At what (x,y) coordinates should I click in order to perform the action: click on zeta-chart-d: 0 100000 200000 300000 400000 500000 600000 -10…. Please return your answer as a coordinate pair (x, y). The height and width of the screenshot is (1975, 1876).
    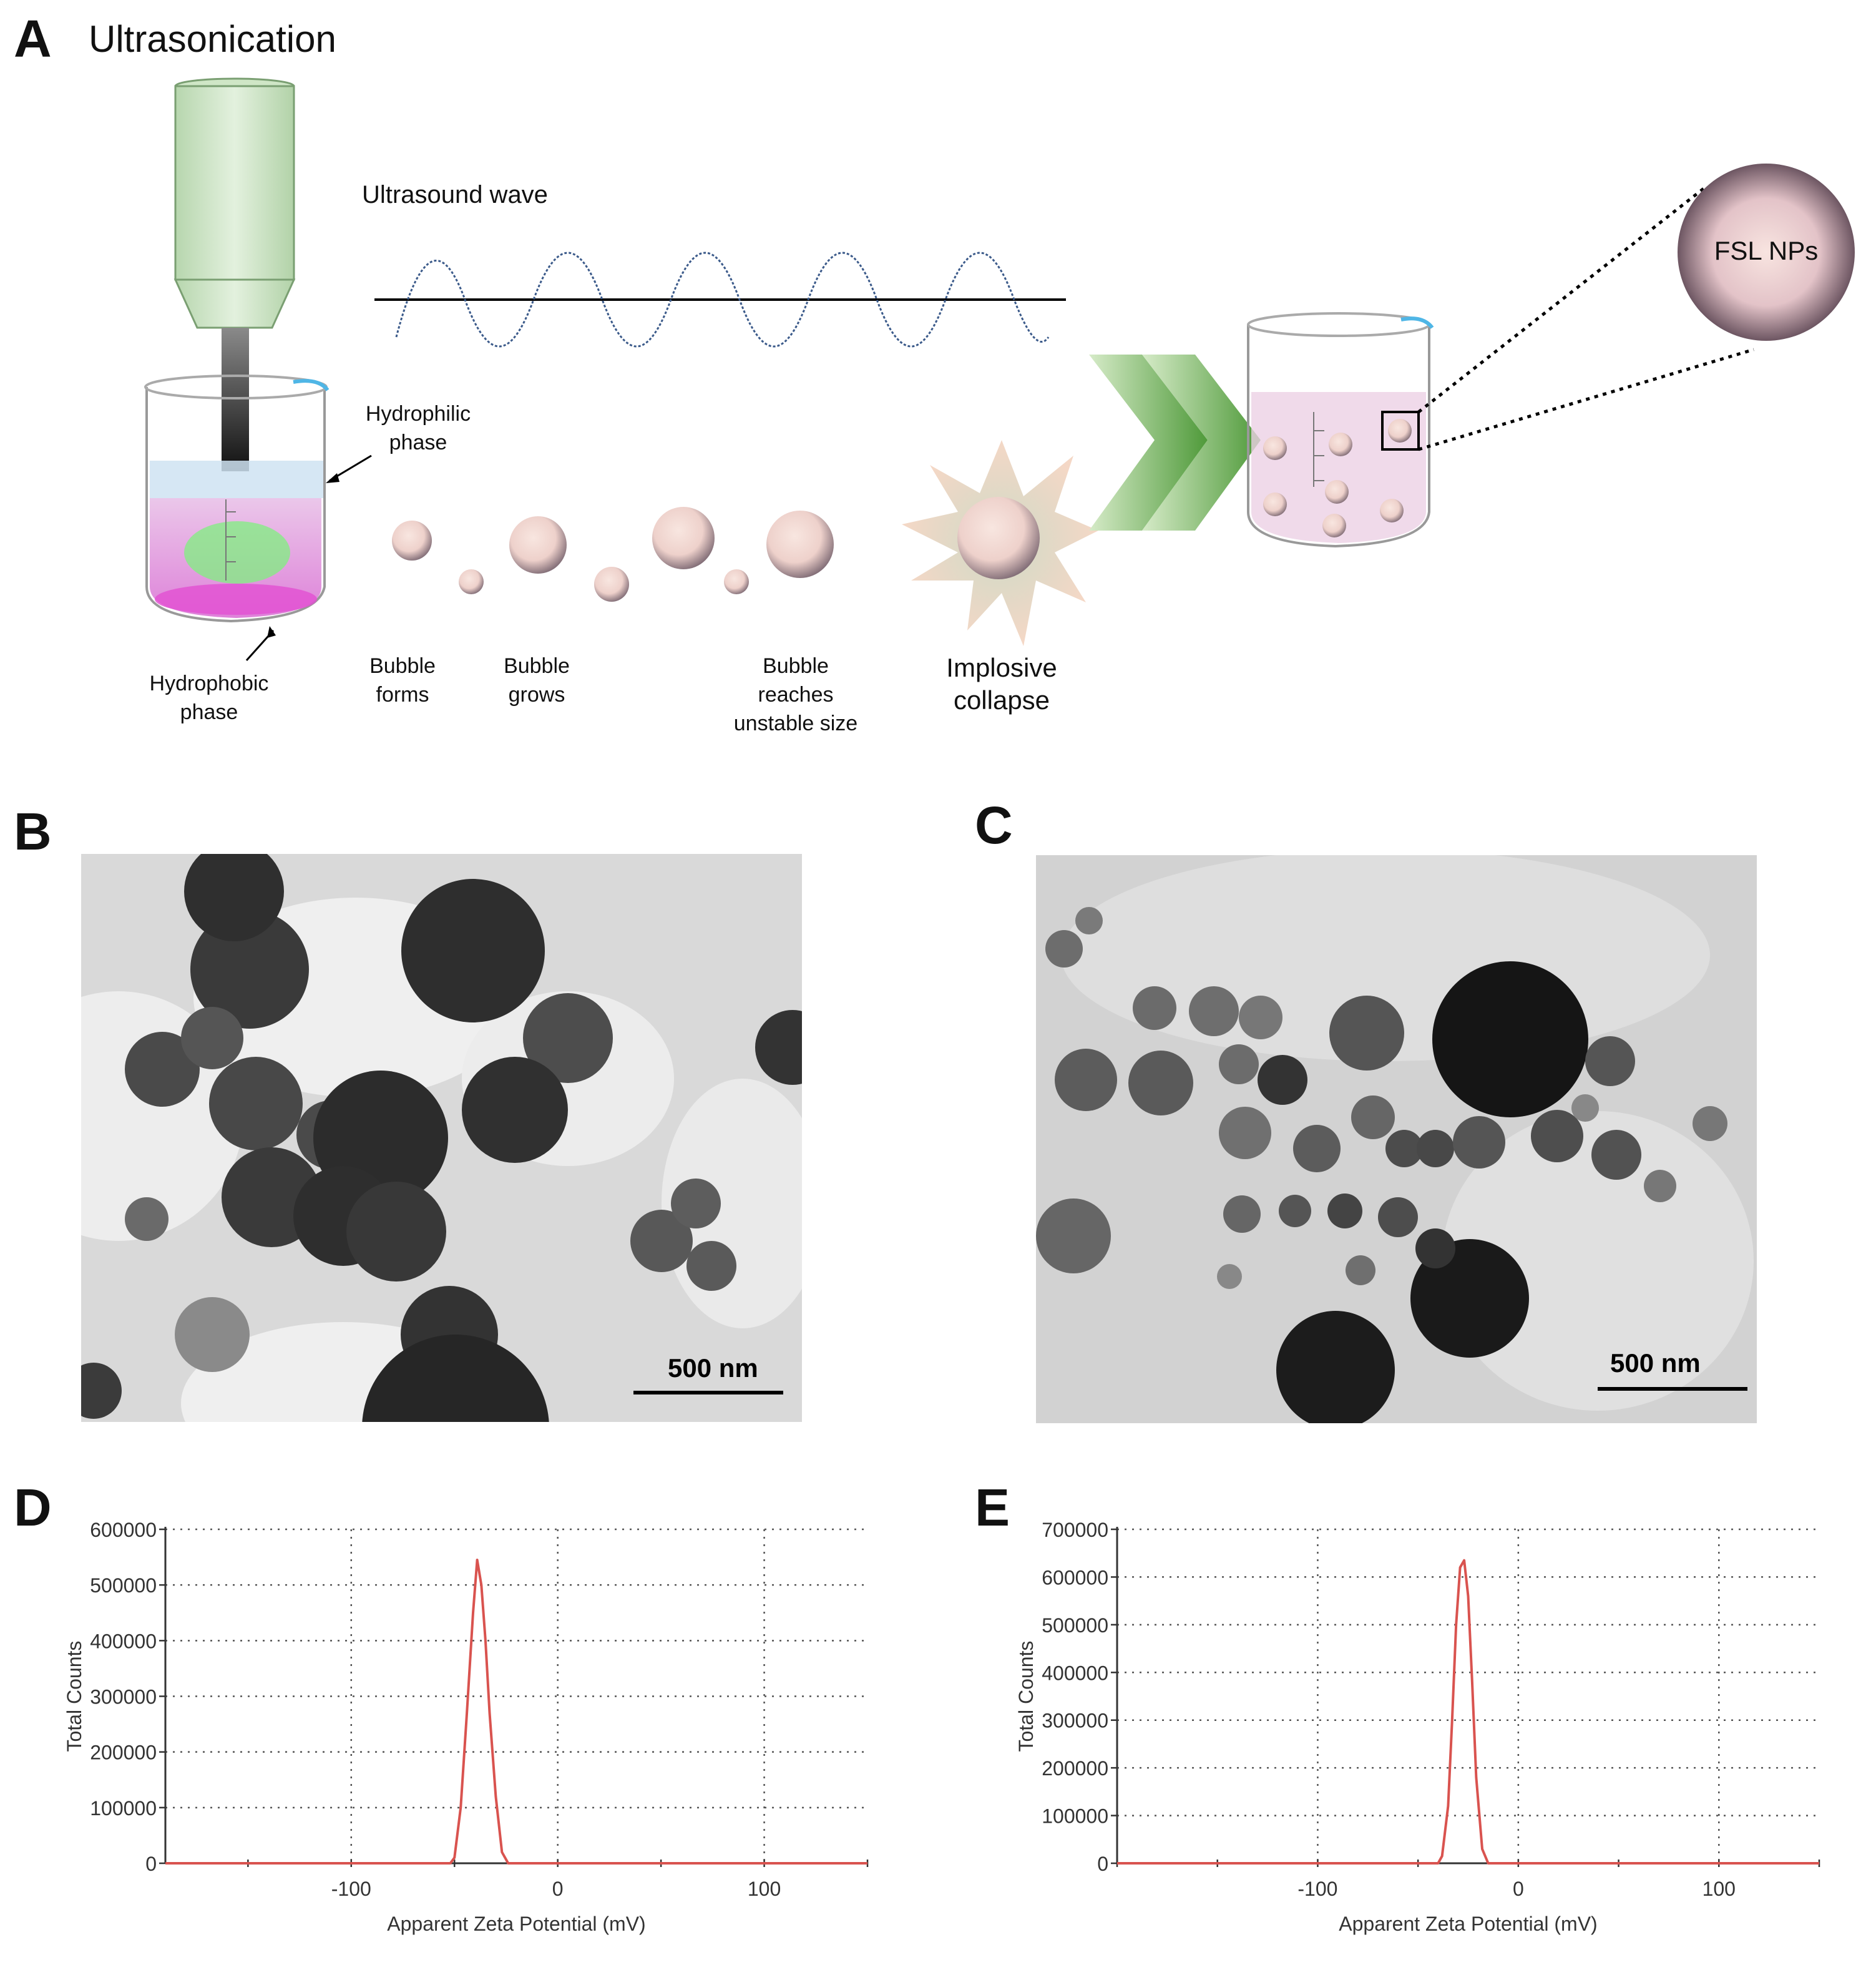
    Looking at the image, I should click on (466, 1727).